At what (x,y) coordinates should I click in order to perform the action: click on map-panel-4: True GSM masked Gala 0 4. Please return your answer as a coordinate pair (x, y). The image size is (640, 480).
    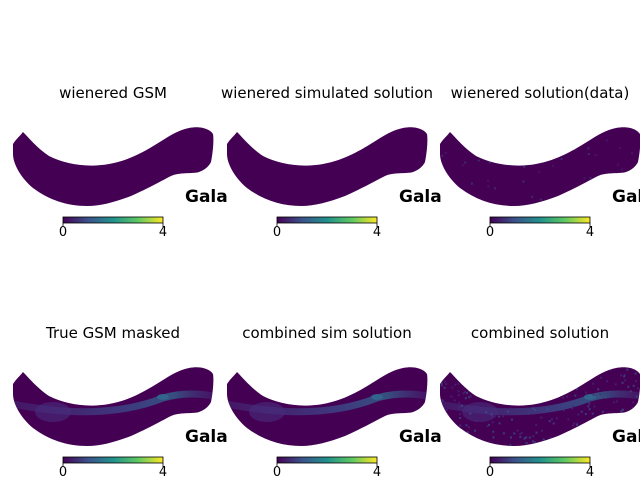
    Looking at the image, I should click on (120, 402).